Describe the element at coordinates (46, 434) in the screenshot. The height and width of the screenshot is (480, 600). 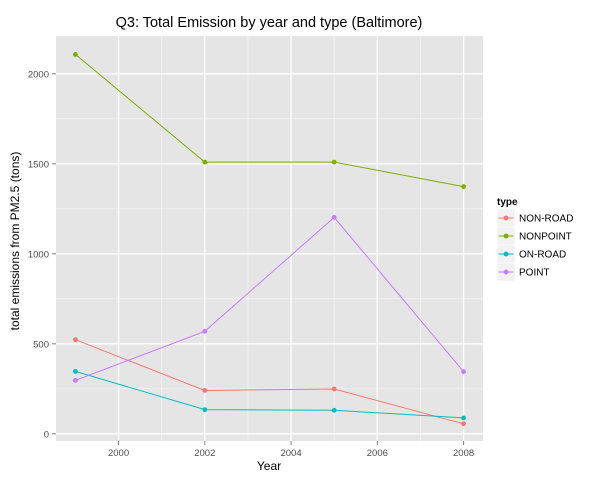
I see `y-tick-label: 0` at that location.